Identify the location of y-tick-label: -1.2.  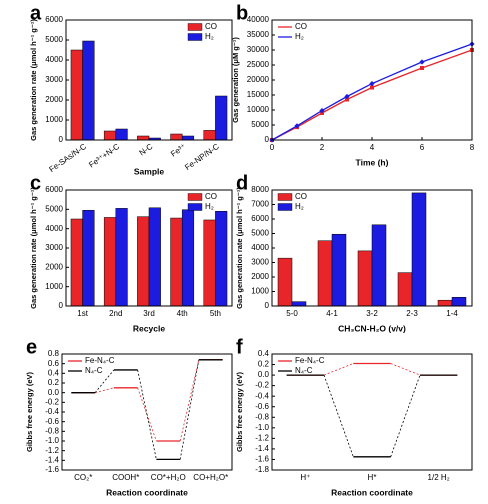
(262, 437).